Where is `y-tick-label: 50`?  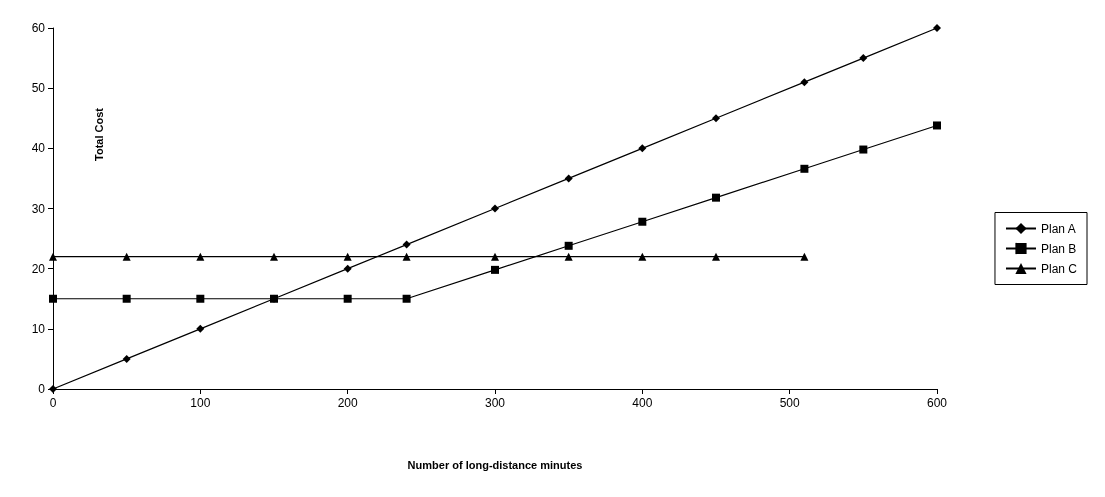
y-tick-label: 50 is located at coordinates (38, 88).